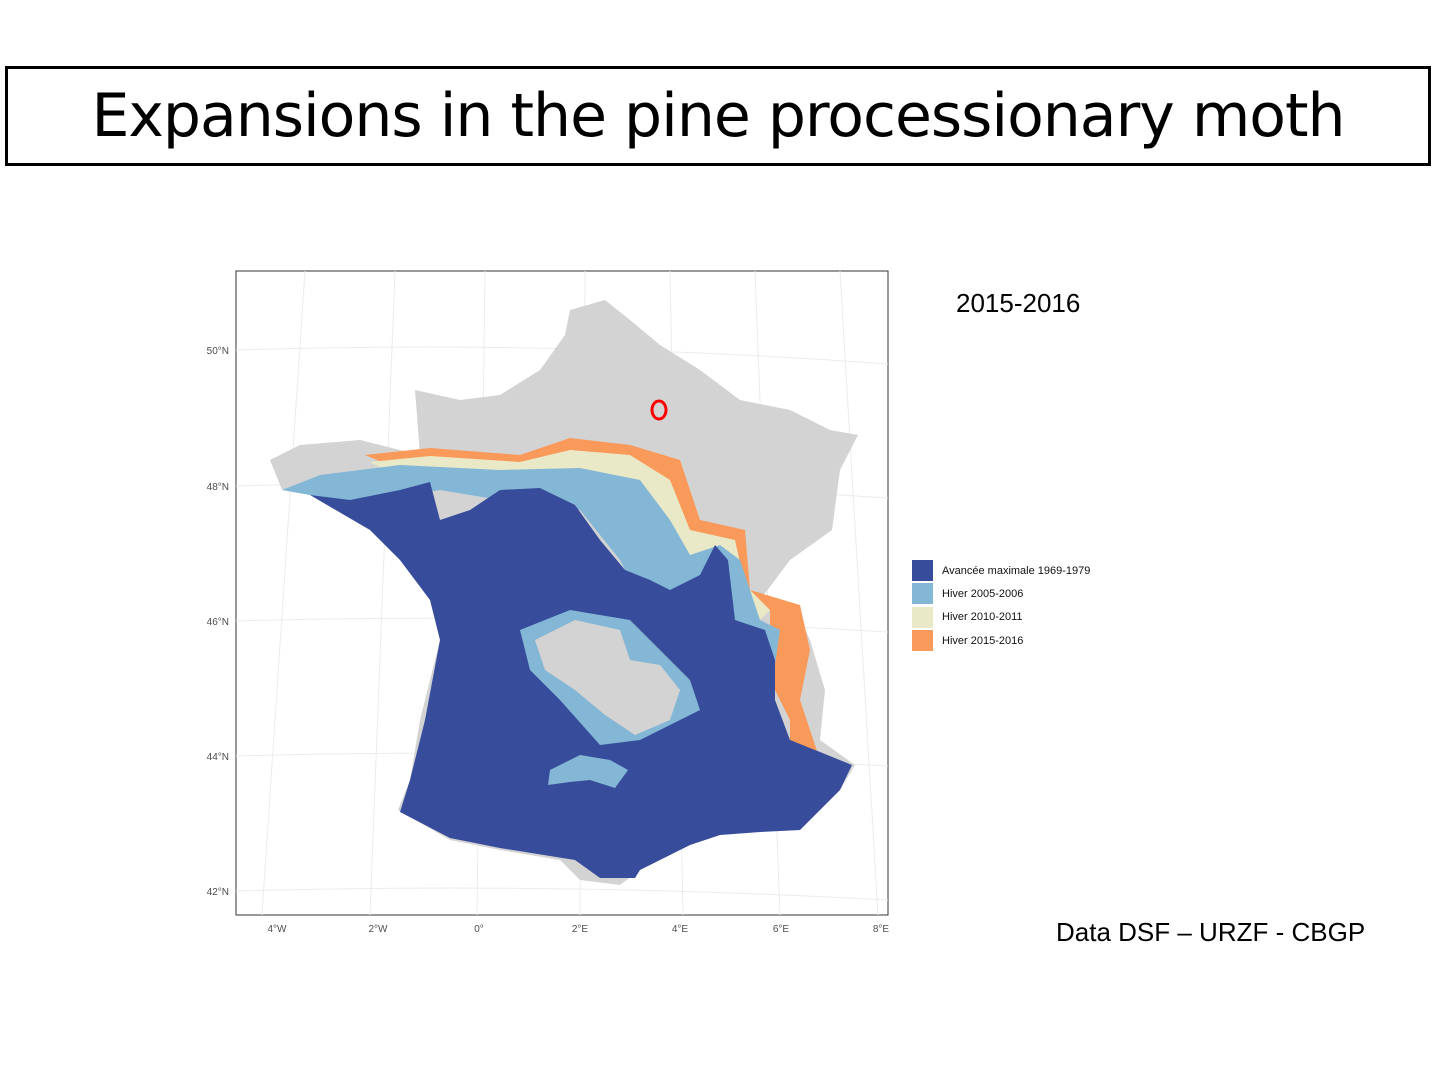 The image size is (1440, 1080). Describe the element at coordinates (479, 929) in the screenshot. I see `lon-tick-label: 0°` at that location.